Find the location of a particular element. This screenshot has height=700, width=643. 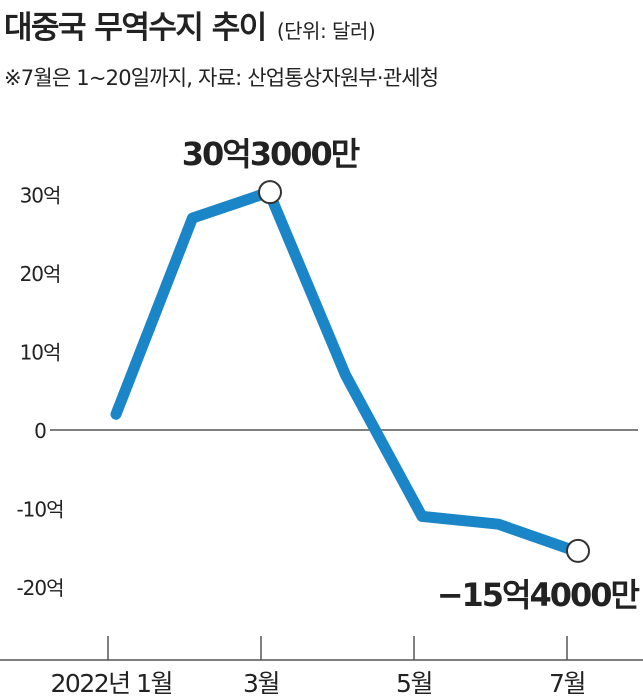

x-tick-label: 5월 is located at coordinates (414, 683).